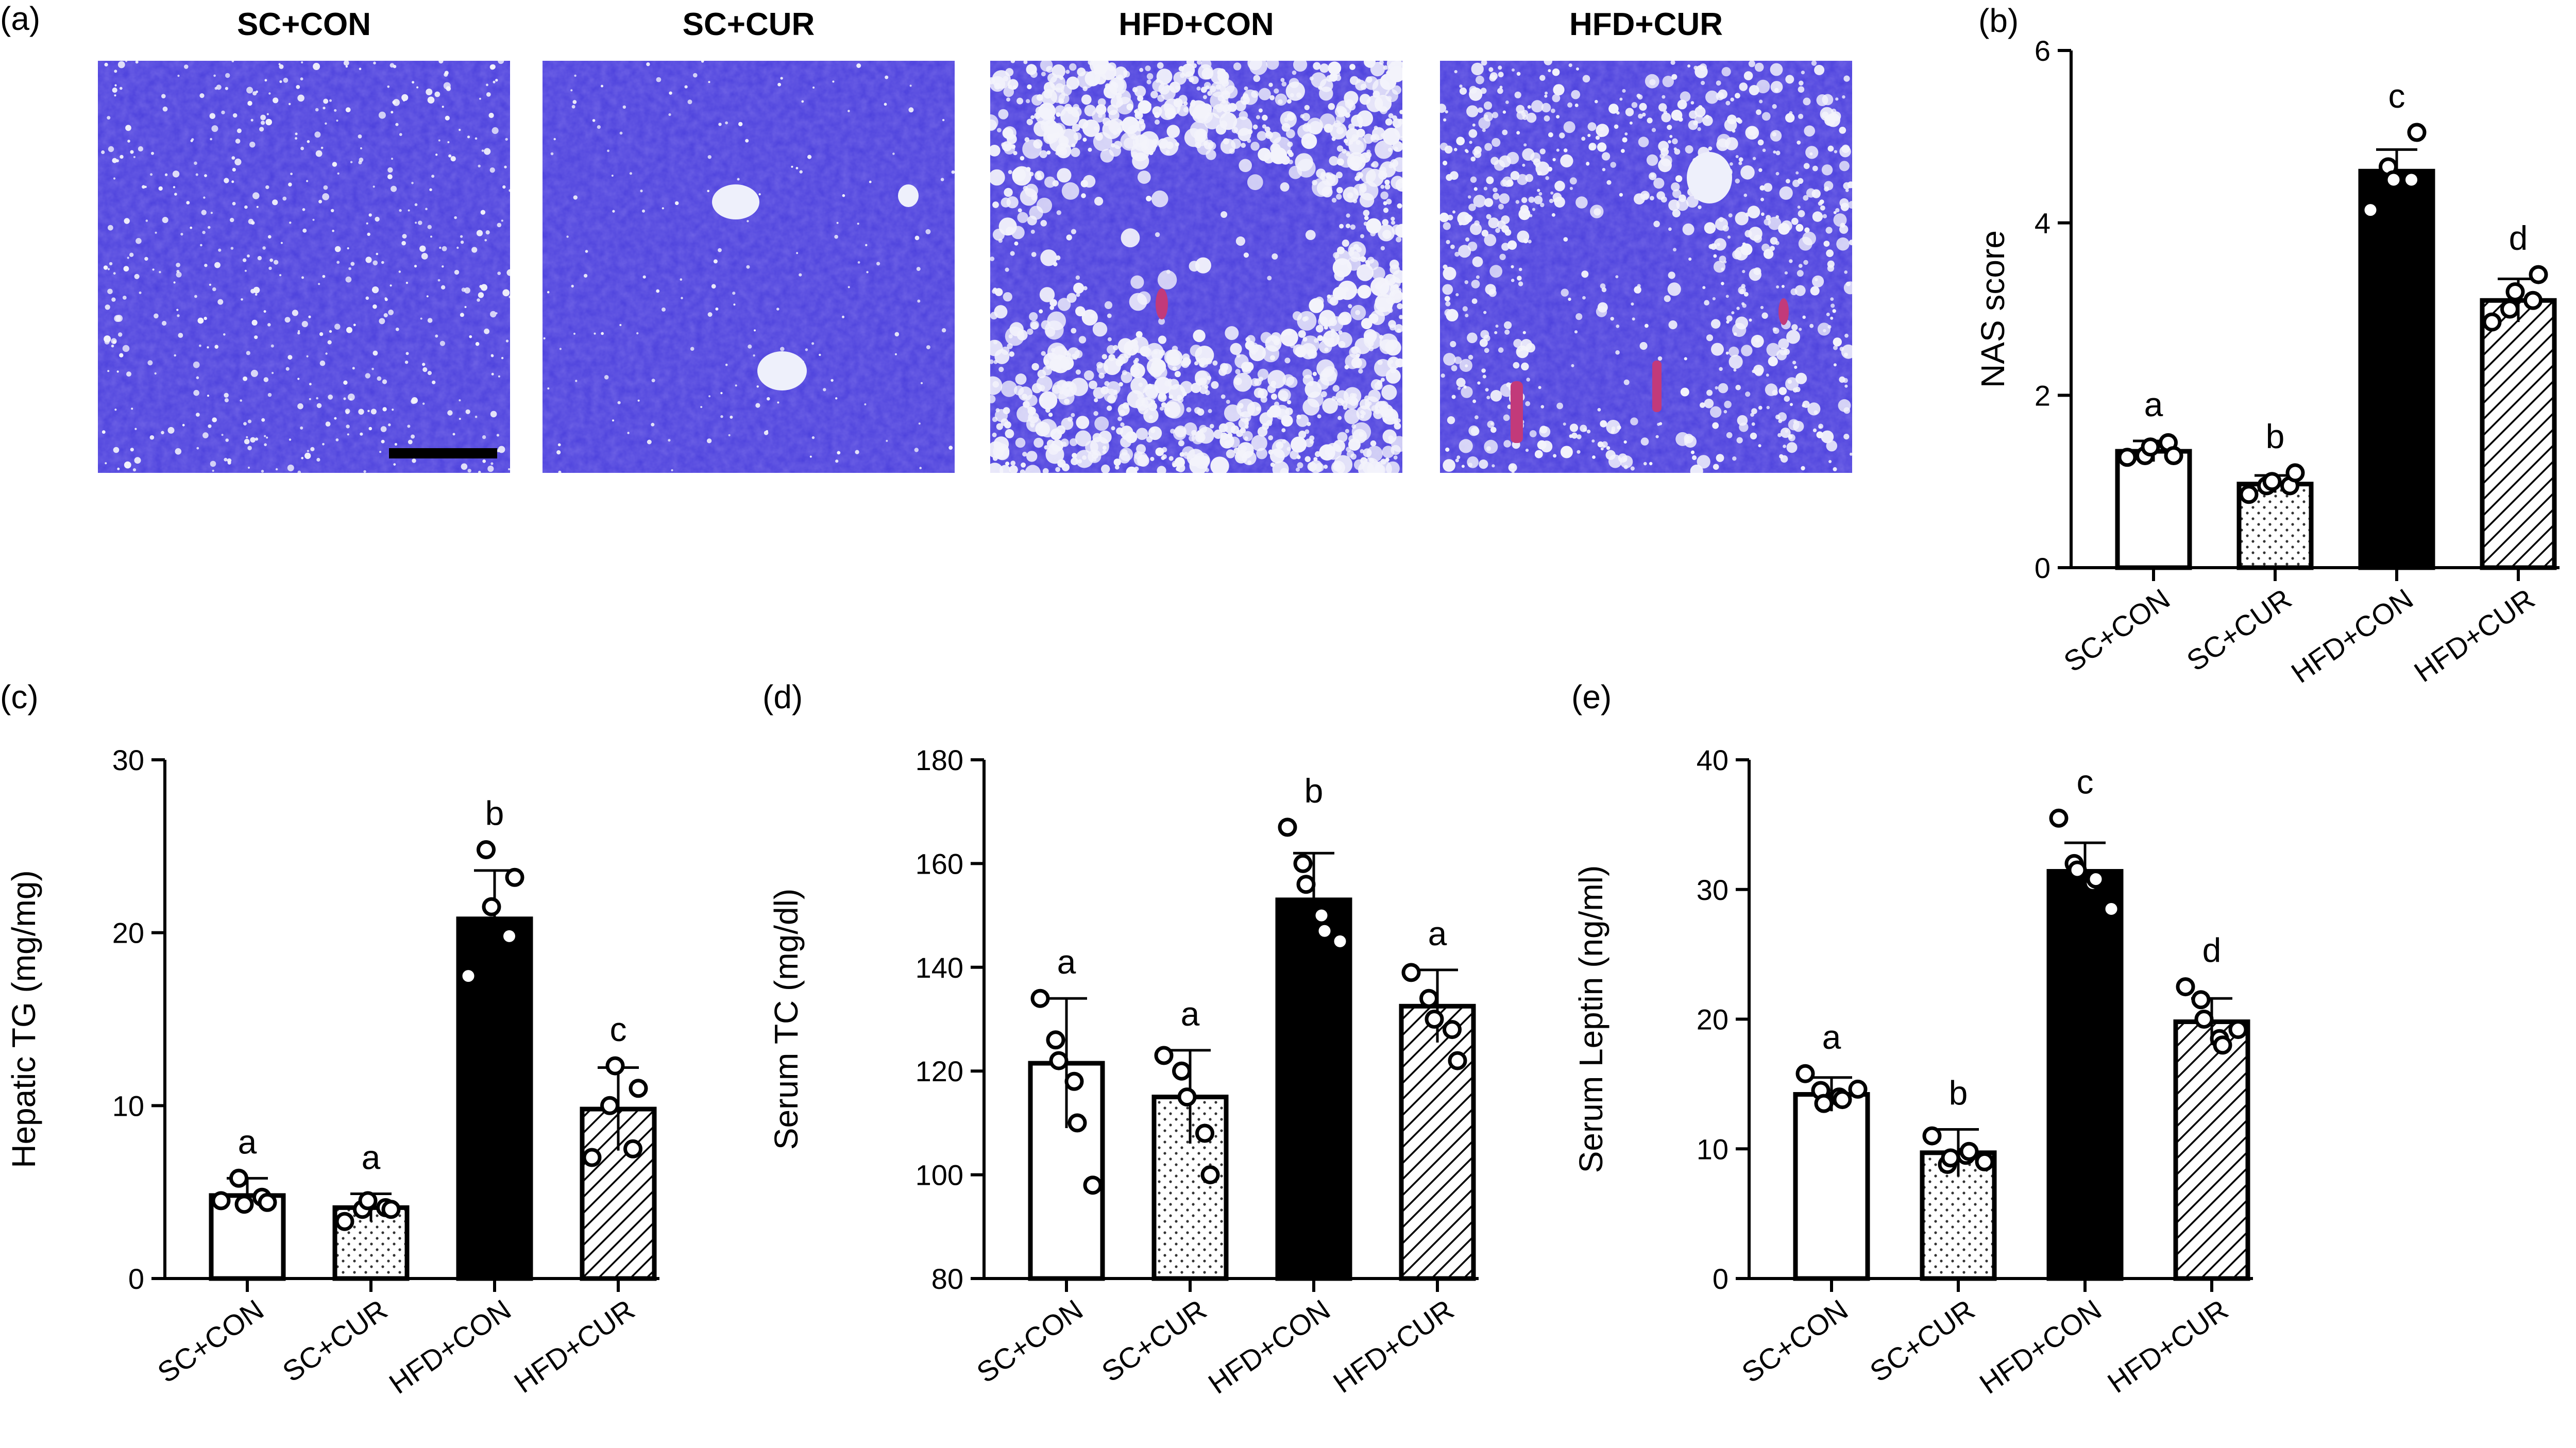 The width and height of the screenshot is (2576, 1448). What do you see at coordinates (908, 195) in the screenshot?
I see `central-vein` at bounding box center [908, 195].